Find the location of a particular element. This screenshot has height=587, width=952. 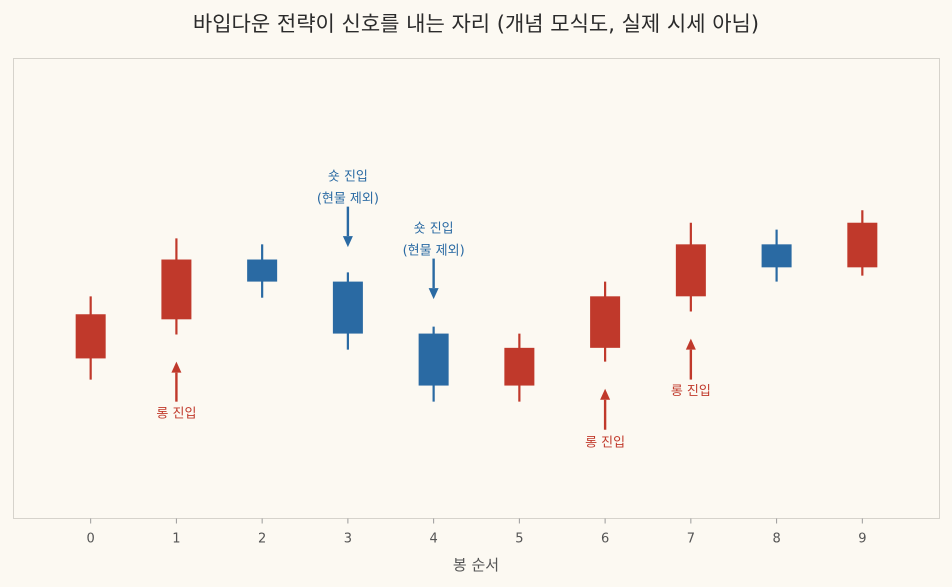

x-tick-label: 2 is located at coordinates (262, 539).